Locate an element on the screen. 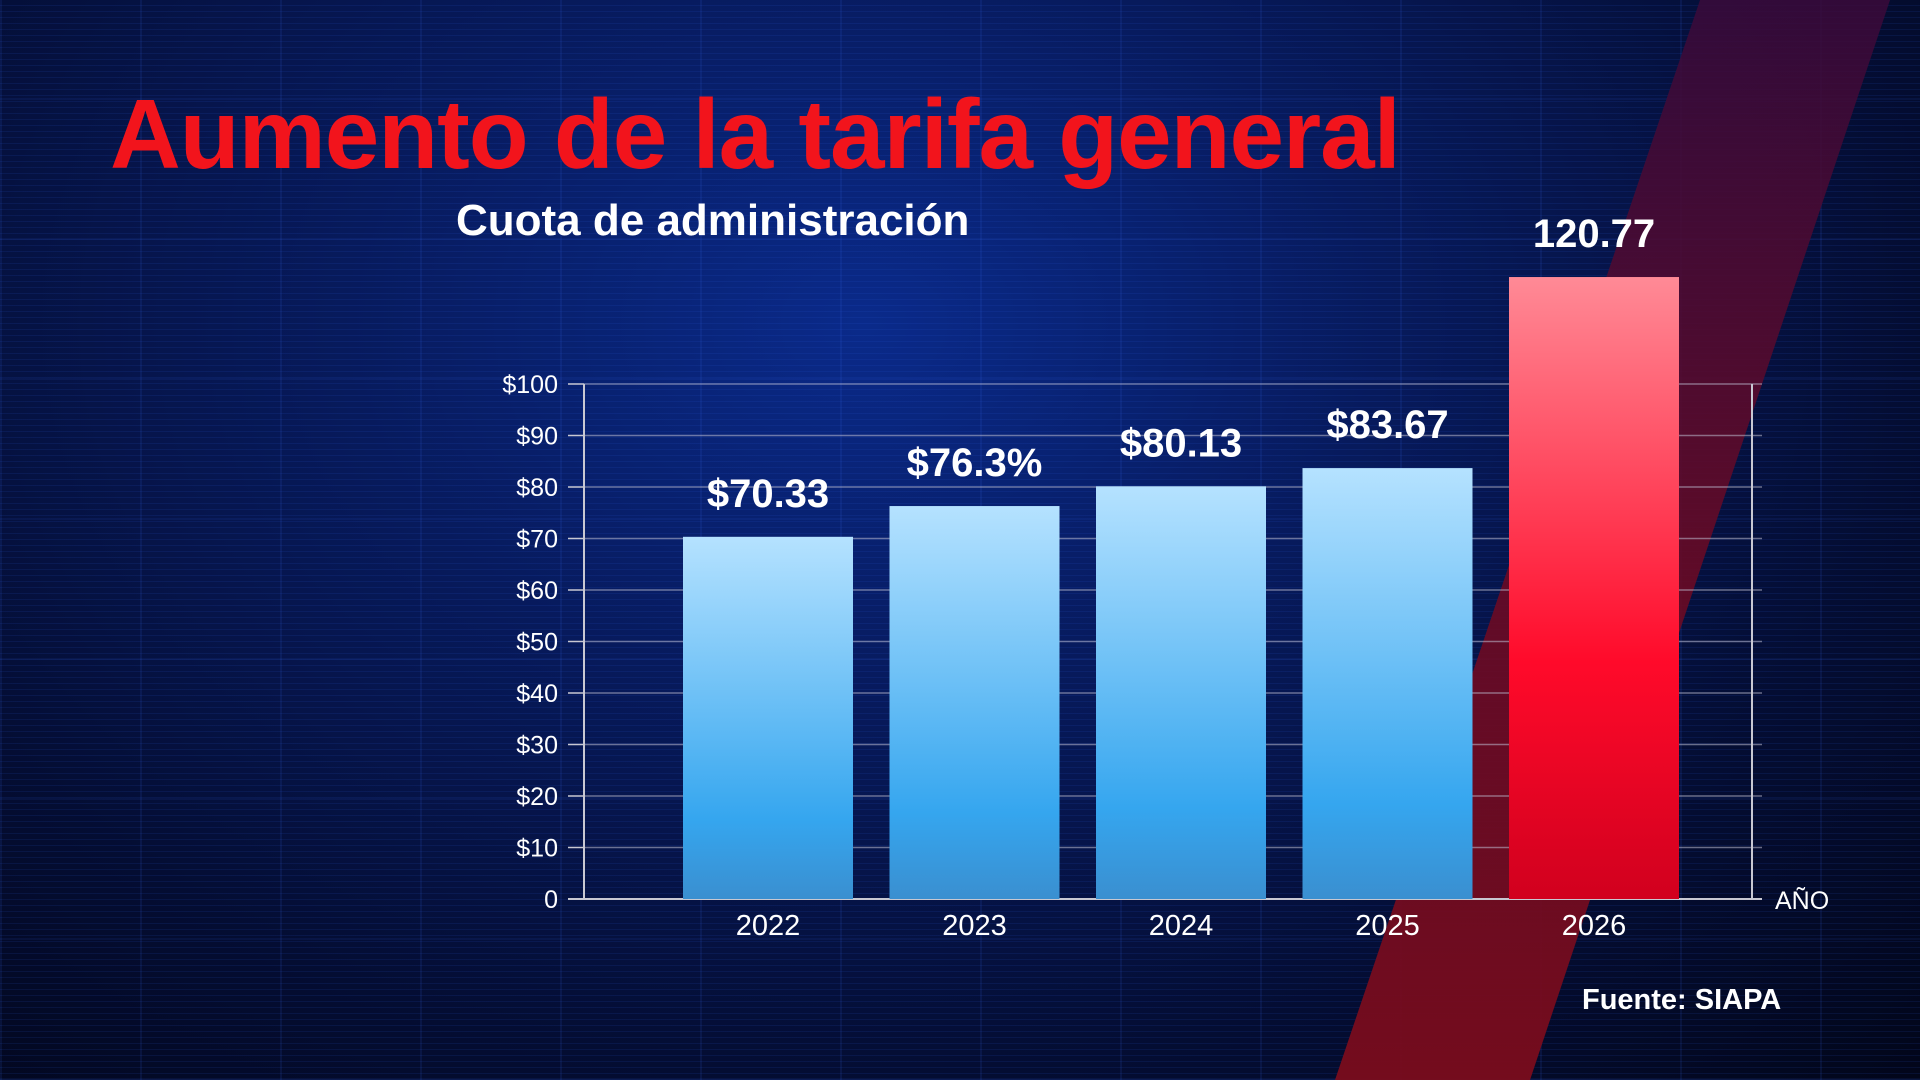 The image size is (1920, 1080). x-tick-label: 2025 is located at coordinates (1387, 926).